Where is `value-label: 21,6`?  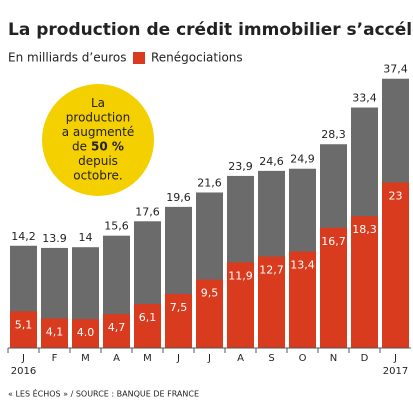 value-label: 21,6 is located at coordinates (209, 182).